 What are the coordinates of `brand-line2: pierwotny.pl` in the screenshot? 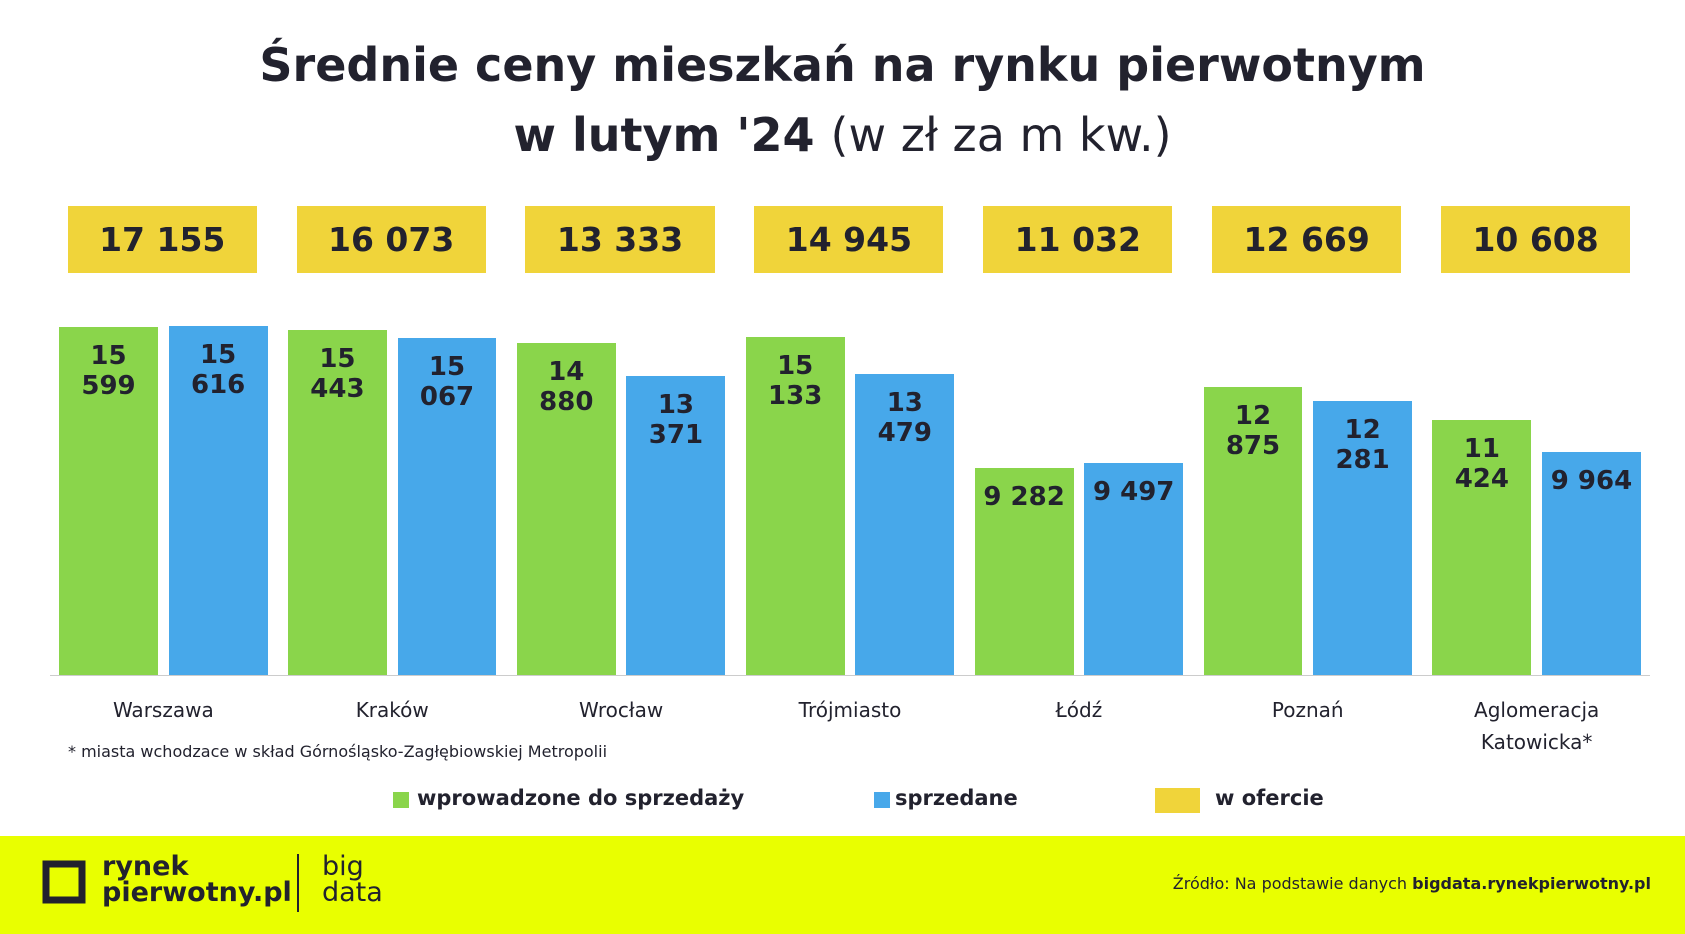 It's located at (197, 892).